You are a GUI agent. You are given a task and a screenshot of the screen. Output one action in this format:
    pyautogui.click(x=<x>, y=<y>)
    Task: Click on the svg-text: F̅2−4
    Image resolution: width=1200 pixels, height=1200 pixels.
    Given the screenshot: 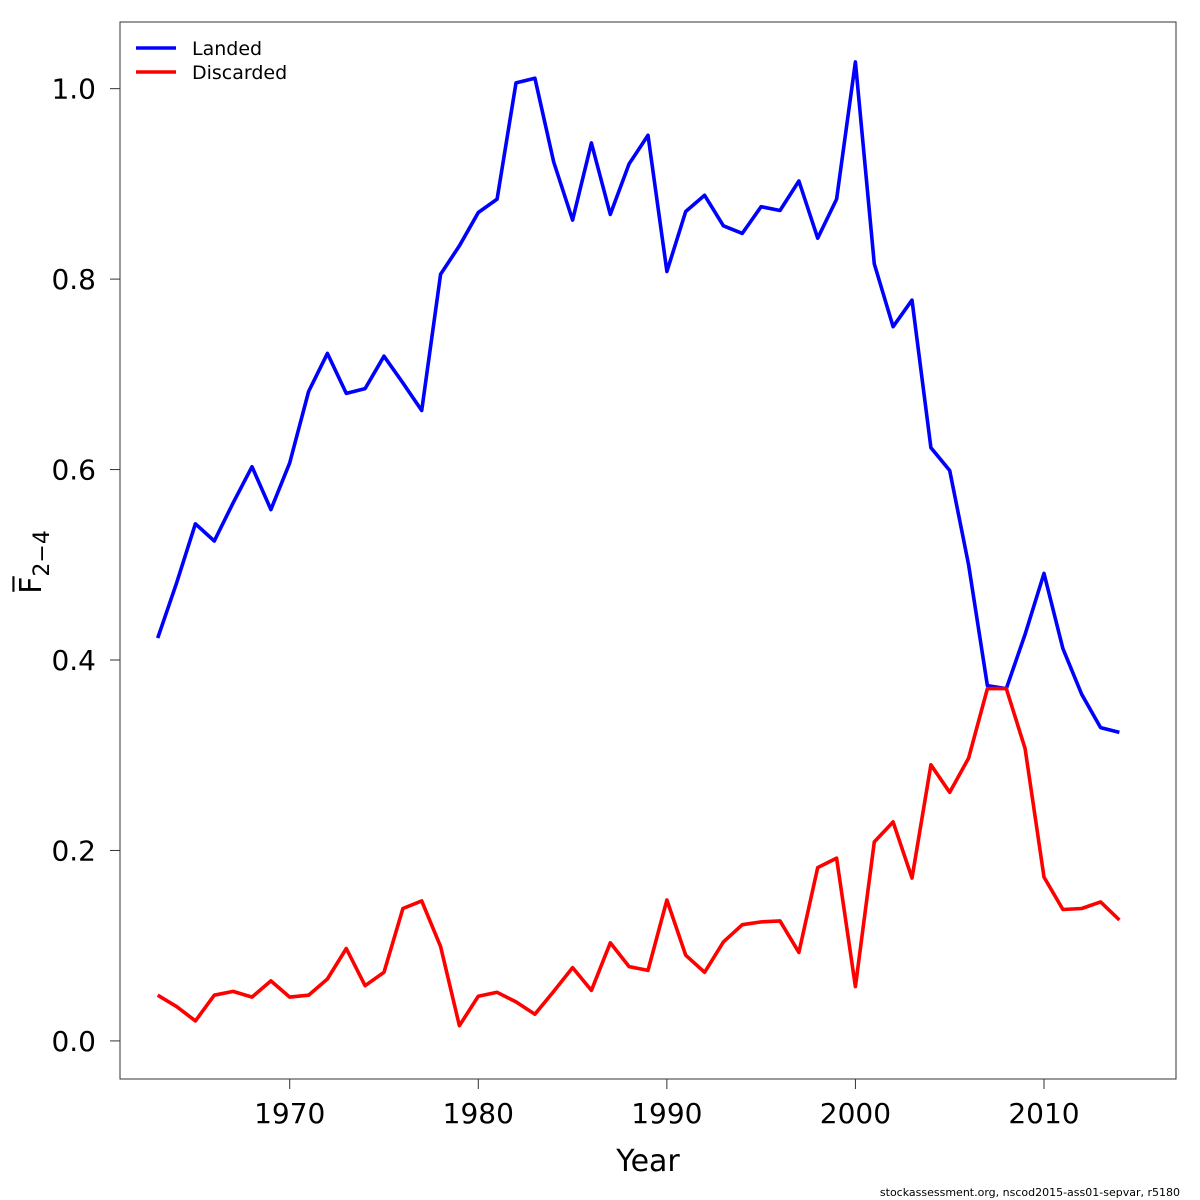 What is the action you would take?
    pyautogui.click(x=33, y=562)
    